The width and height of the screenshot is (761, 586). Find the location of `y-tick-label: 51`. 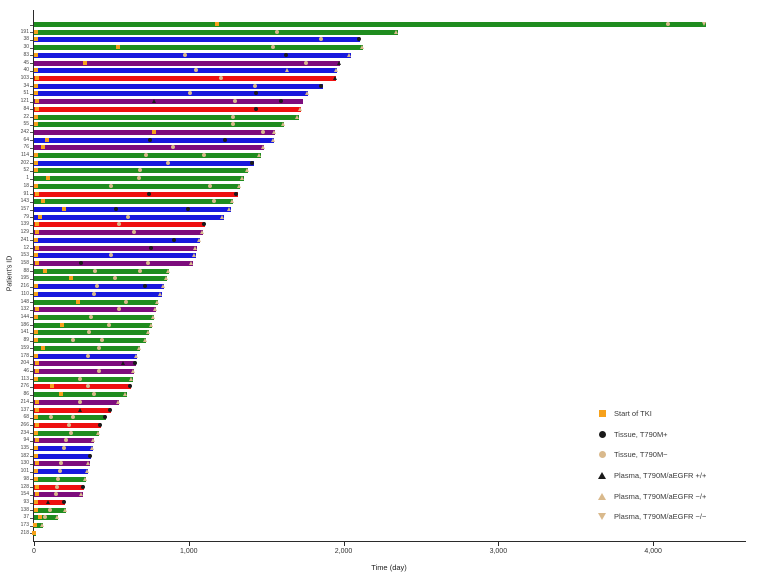

y-tick-label: 51 is located at coordinates (26, 93).